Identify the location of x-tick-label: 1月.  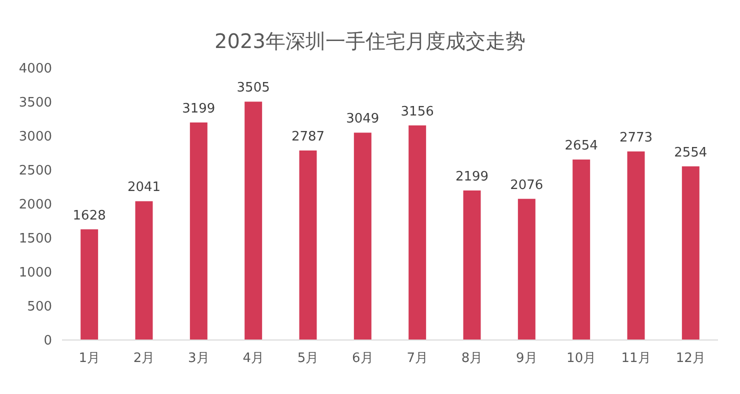
(89, 358).